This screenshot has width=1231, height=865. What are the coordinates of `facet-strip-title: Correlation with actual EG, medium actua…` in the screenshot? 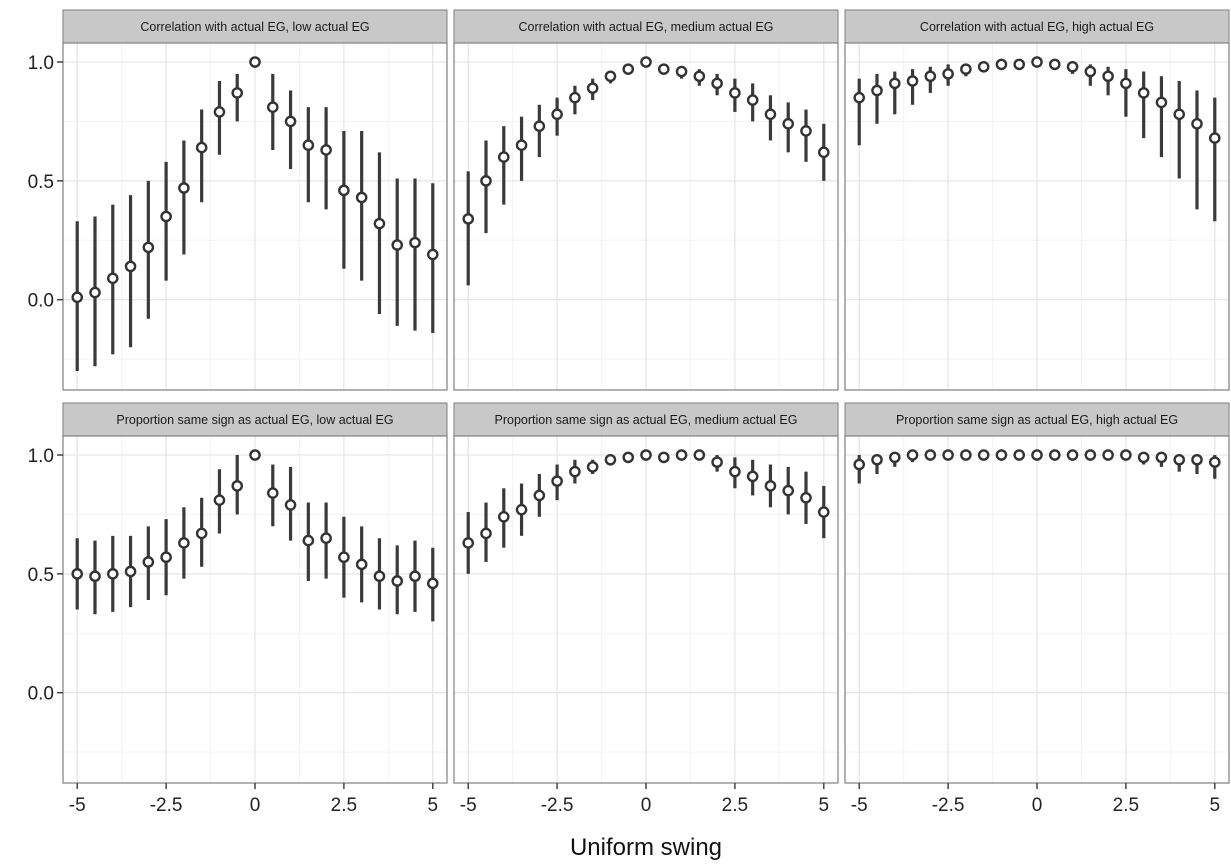 It's located at (646, 27).